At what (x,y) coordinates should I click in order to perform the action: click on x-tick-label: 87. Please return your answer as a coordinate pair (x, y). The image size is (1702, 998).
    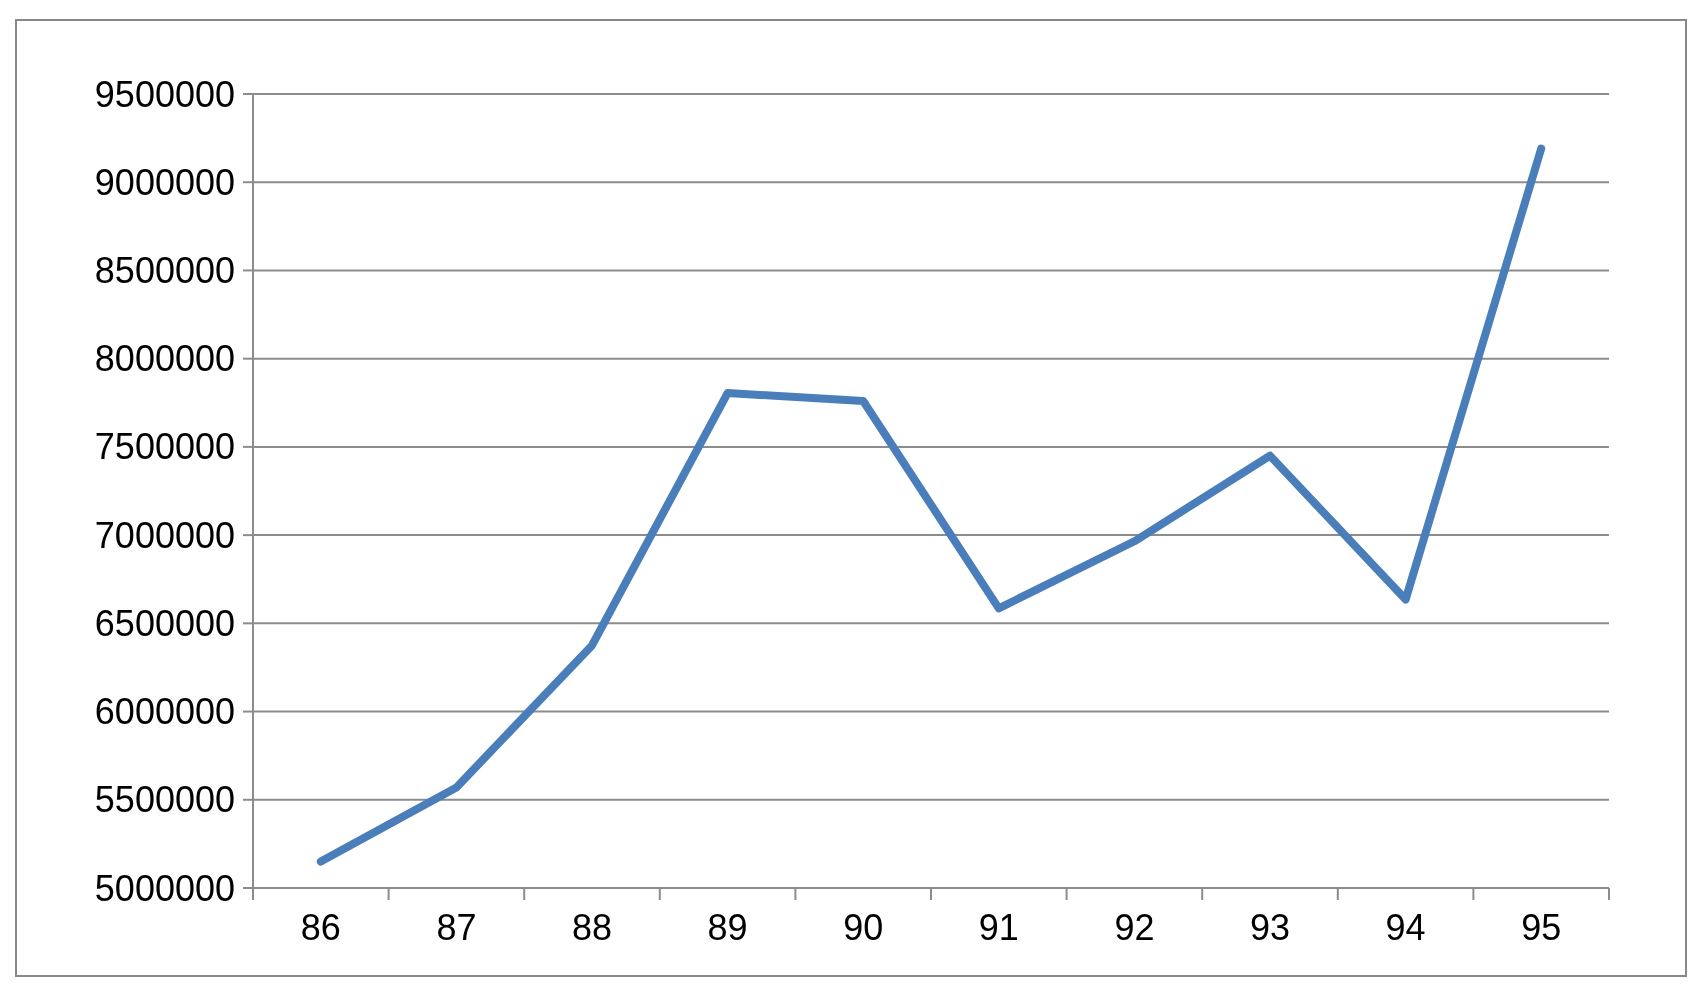
    Looking at the image, I should click on (456, 927).